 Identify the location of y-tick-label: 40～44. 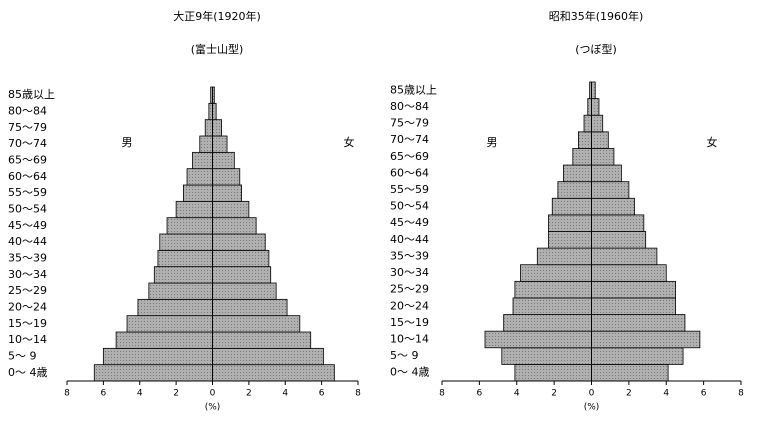
(409, 239).